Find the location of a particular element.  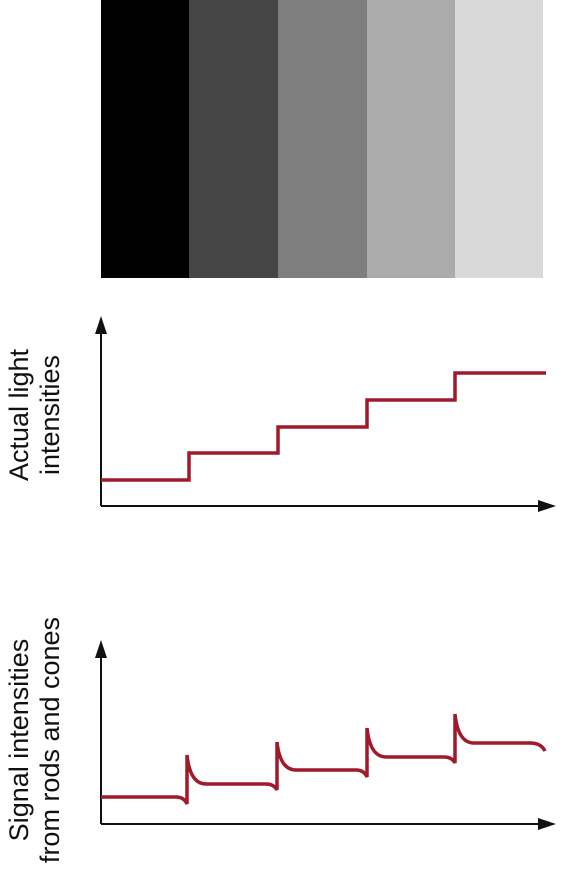

bottom-ylabel-line2: from rods and cones is located at coordinates (50, 740).